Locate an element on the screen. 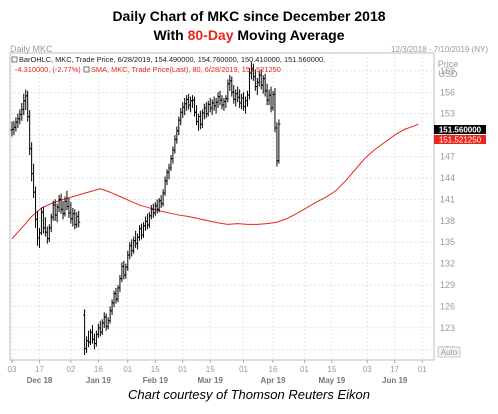 The image size is (498, 414). axis-title-price: Price is located at coordinates (448, 64).